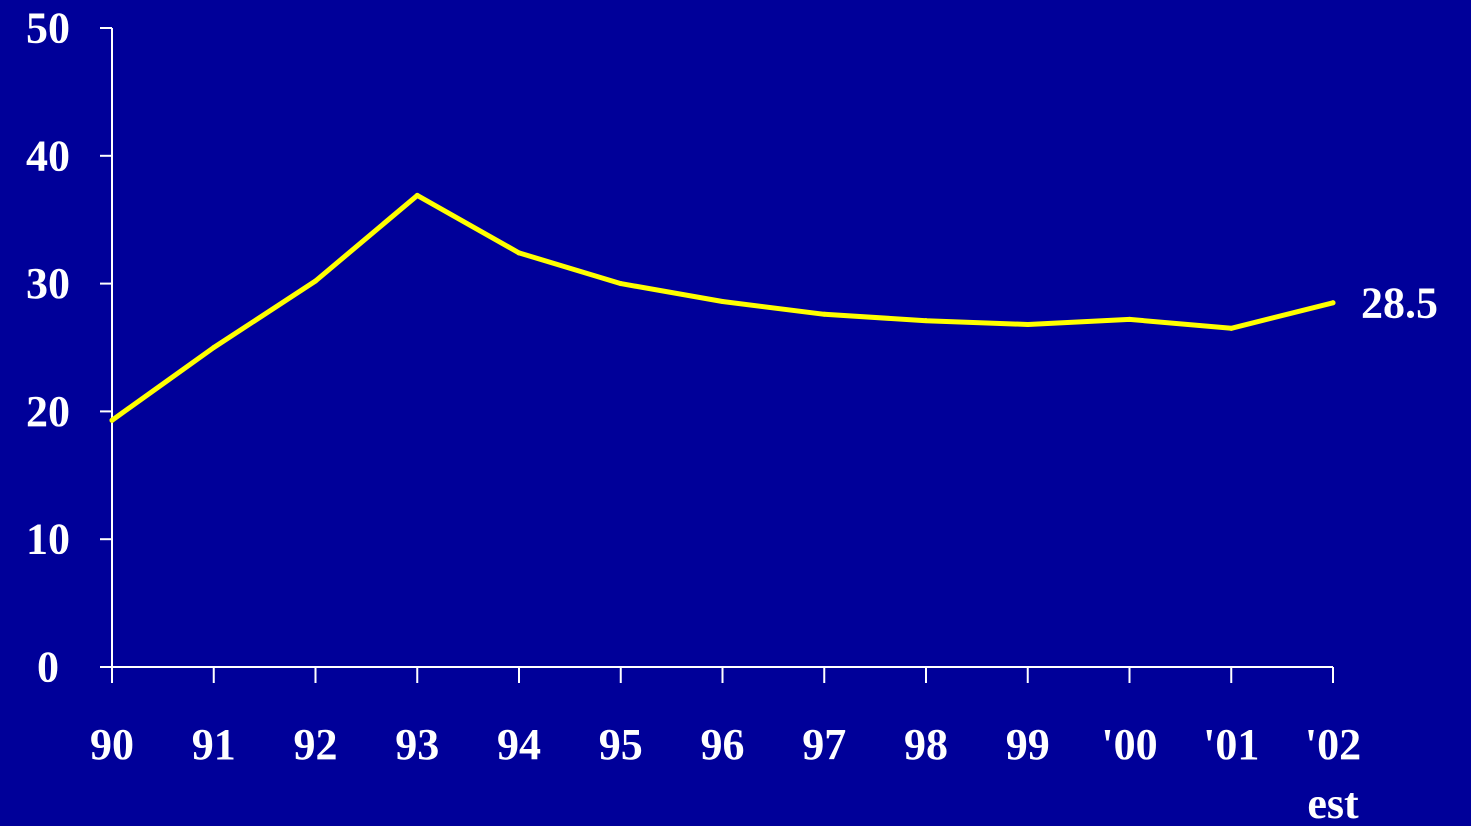  Describe the element at coordinates (48, 411) in the screenshot. I see `y-tick-label: 20` at that location.